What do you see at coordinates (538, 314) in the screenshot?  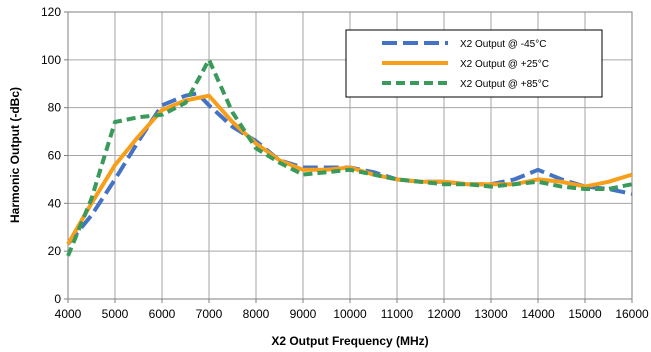 I see `x-tick-label: 14000` at bounding box center [538, 314].